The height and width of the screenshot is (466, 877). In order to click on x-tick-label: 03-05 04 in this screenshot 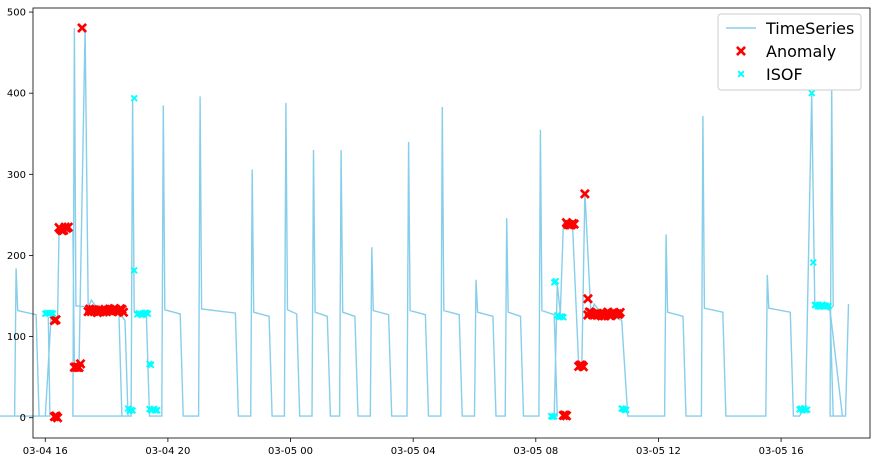, I will do `click(413, 451)`.